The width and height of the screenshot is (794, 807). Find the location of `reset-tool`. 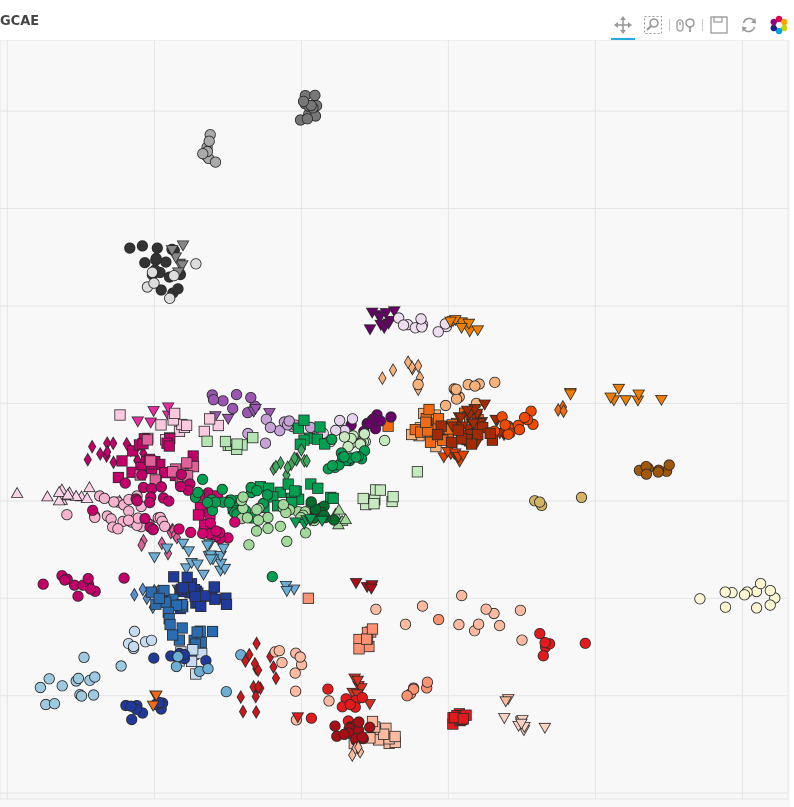

reset-tool is located at coordinates (749, 25).